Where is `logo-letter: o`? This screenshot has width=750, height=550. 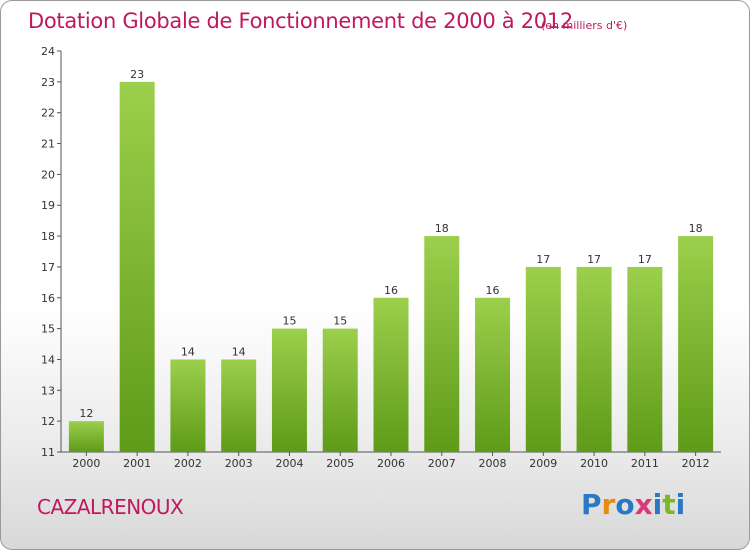 logo-letter: o is located at coordinates (625, 504).